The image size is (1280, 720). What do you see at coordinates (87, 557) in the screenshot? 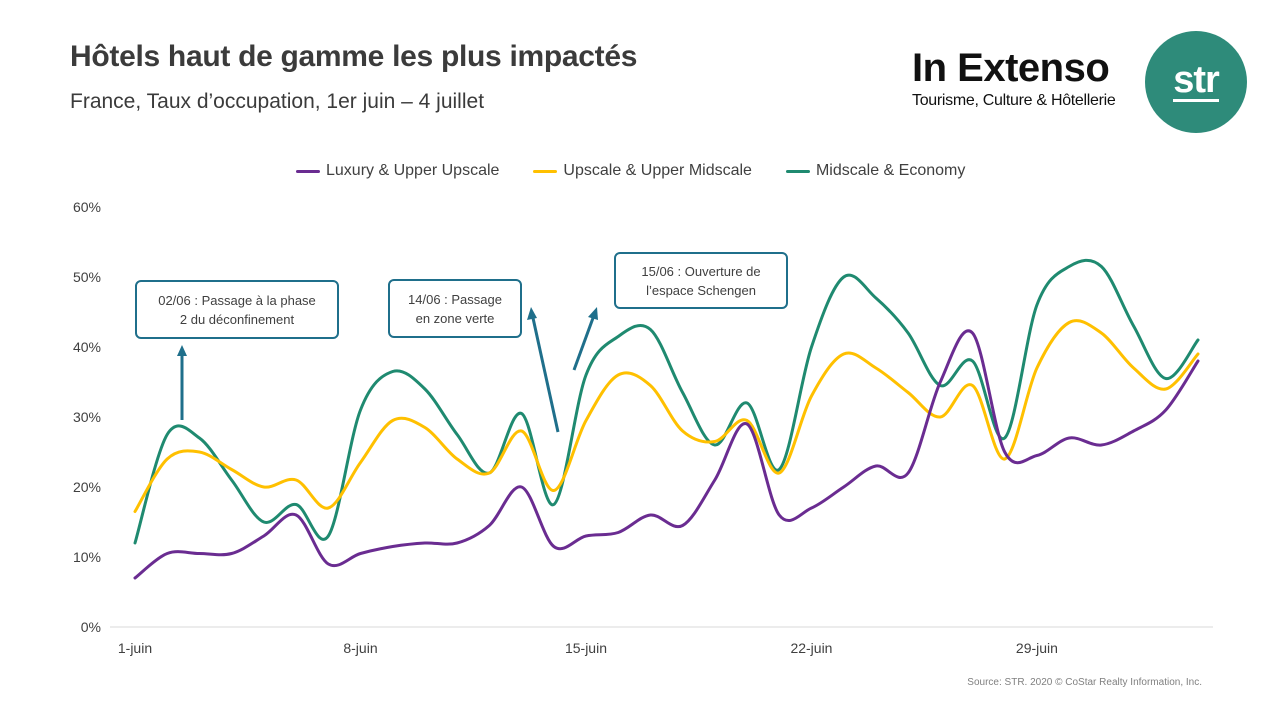
I see `y-tick-label: 10%` at bounding box center [87, 557].